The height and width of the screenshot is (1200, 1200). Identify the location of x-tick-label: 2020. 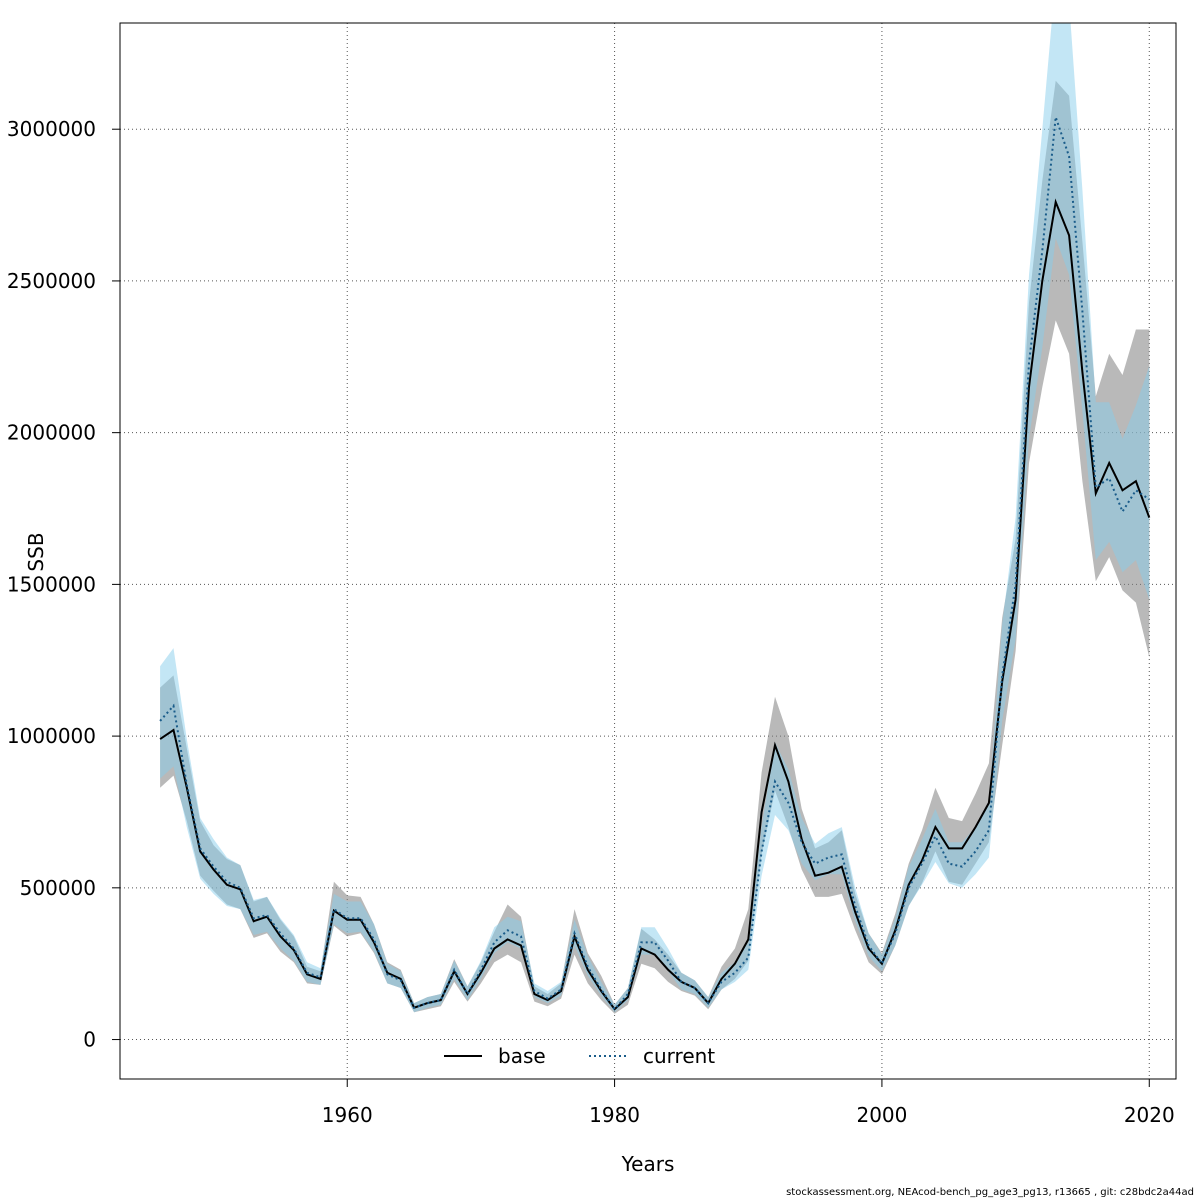
(1149, 1115).